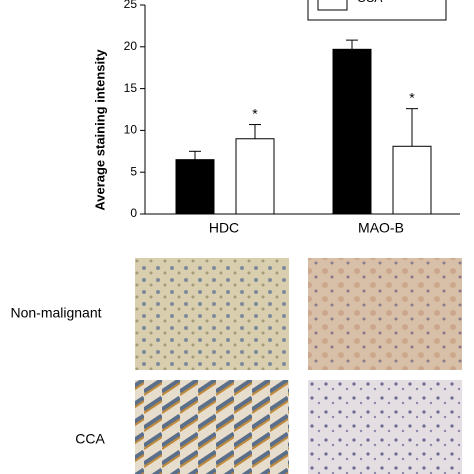 This screenshot has width=474, height=474. What do you see at coordinates (369, 2) in the screenshot?
I see `legend-label: CCA` at bounding box center [369, 2].